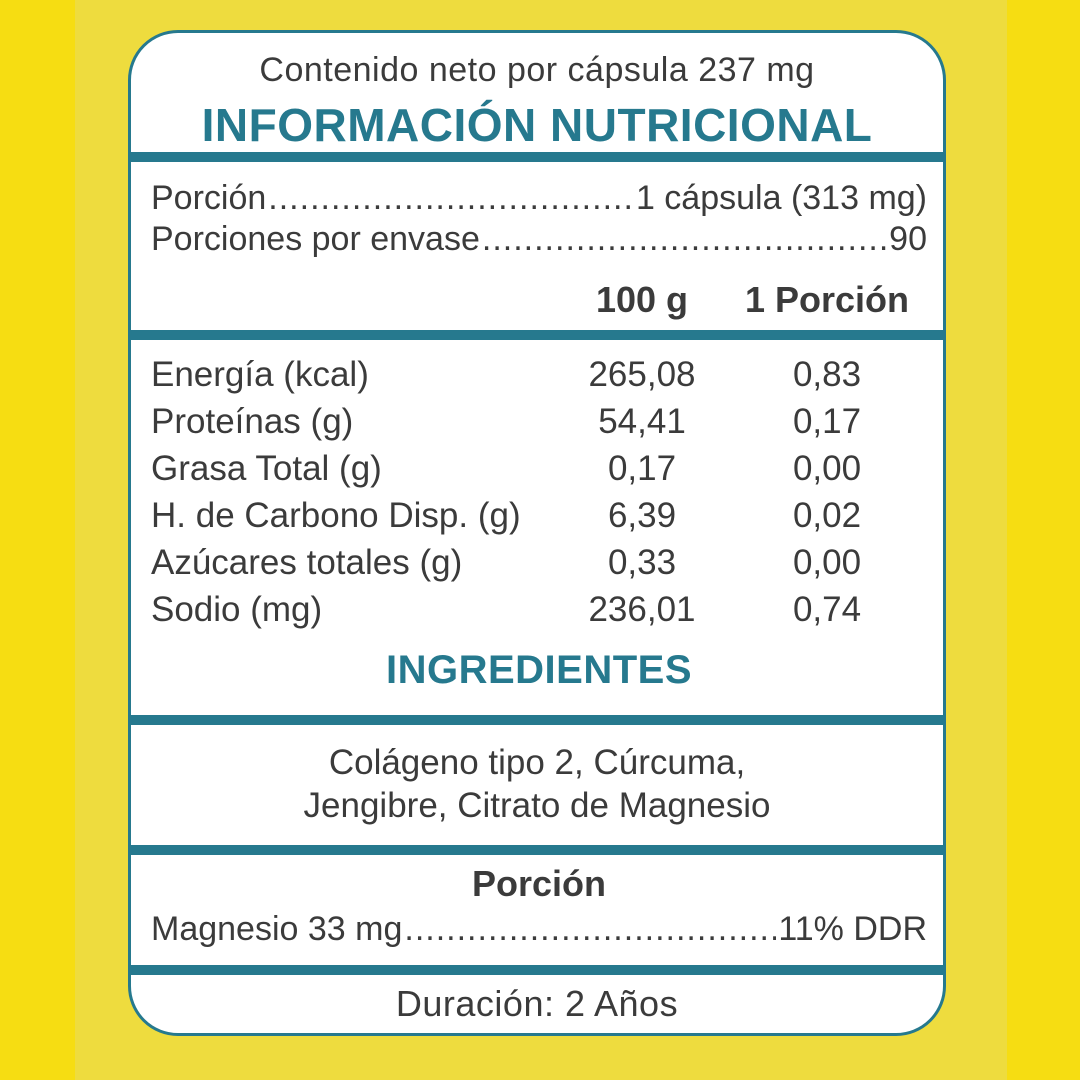  I want to click on nutrient-value-100g: 236,01, so click(642, 609).